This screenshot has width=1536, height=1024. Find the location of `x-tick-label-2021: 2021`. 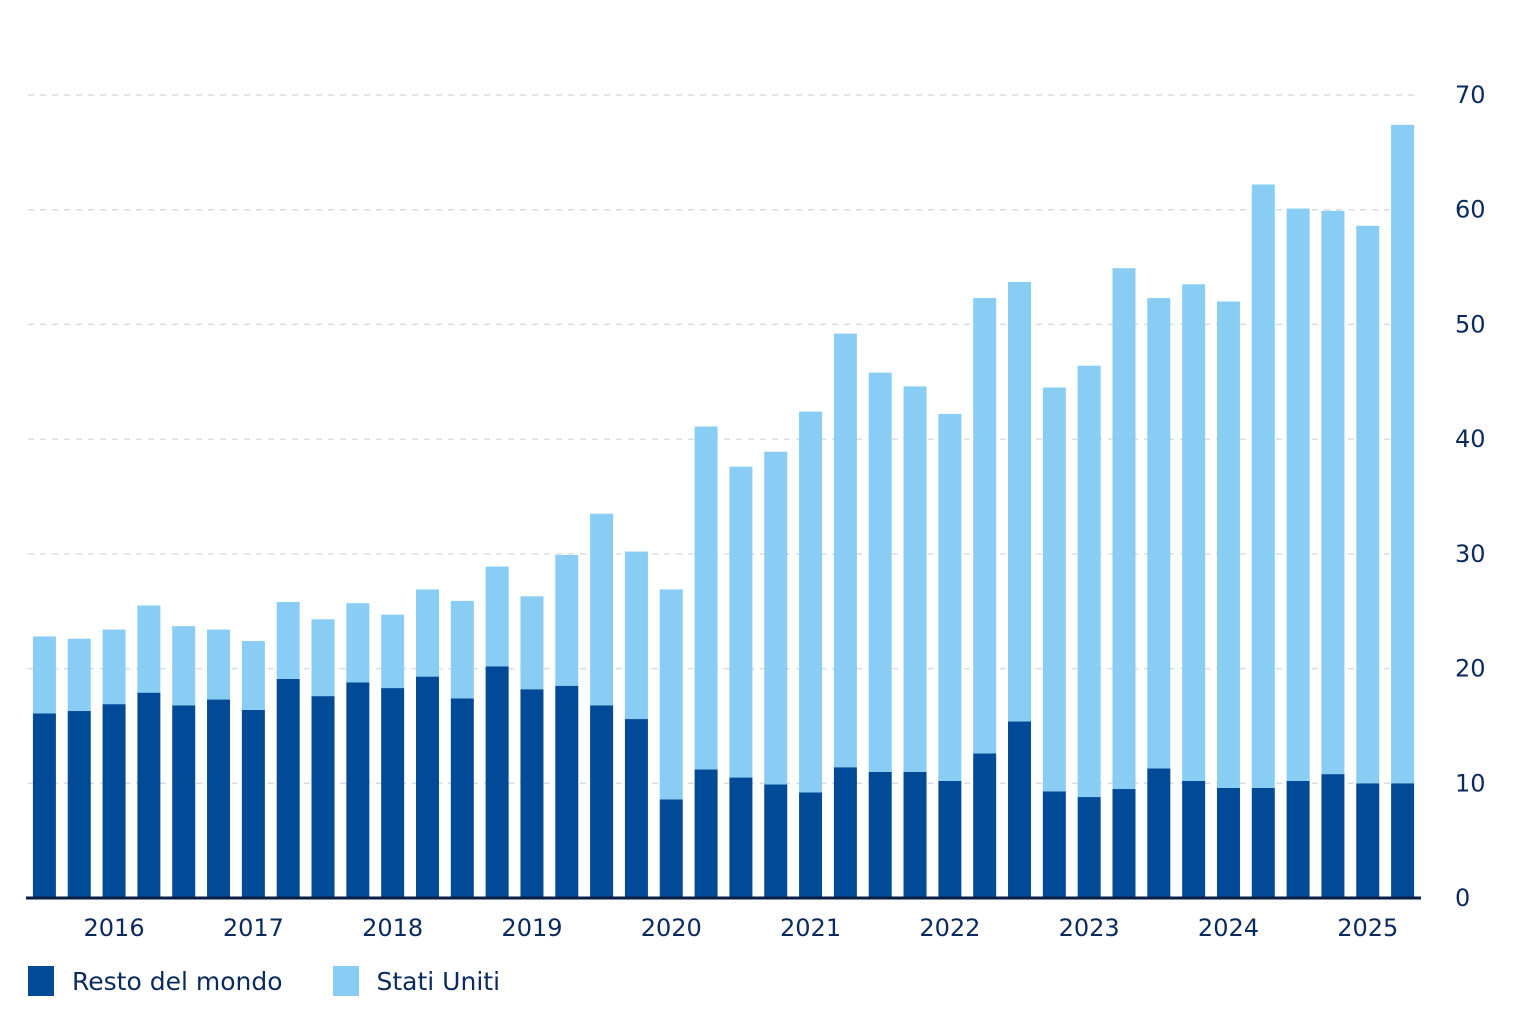

x-tick-label-2021: 2021 is located at coordinates (810, 928).